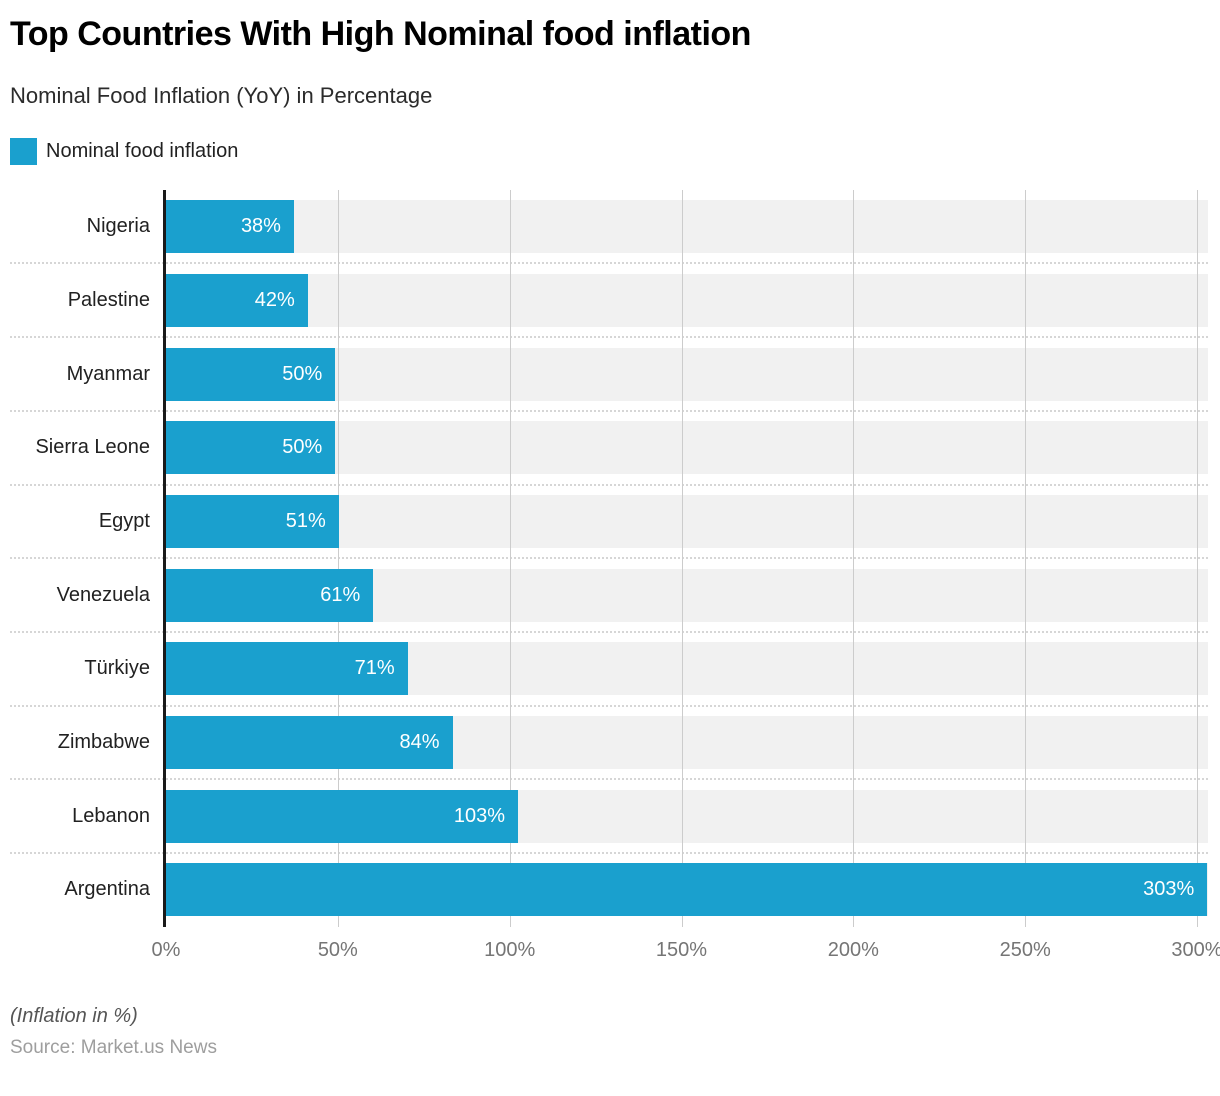 The image size is (1220, 1096). Describe the element at coordinates (1025, 949) in the screenshot. I see `x-tick-label: 250%` at that location.